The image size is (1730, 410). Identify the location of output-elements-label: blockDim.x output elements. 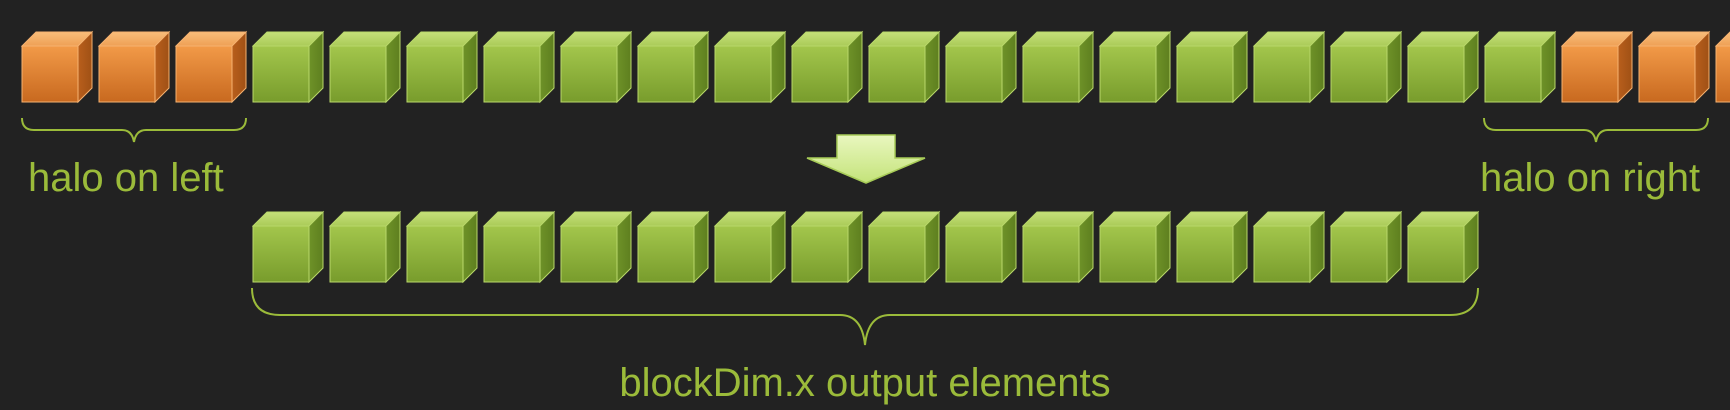
(865, 383).